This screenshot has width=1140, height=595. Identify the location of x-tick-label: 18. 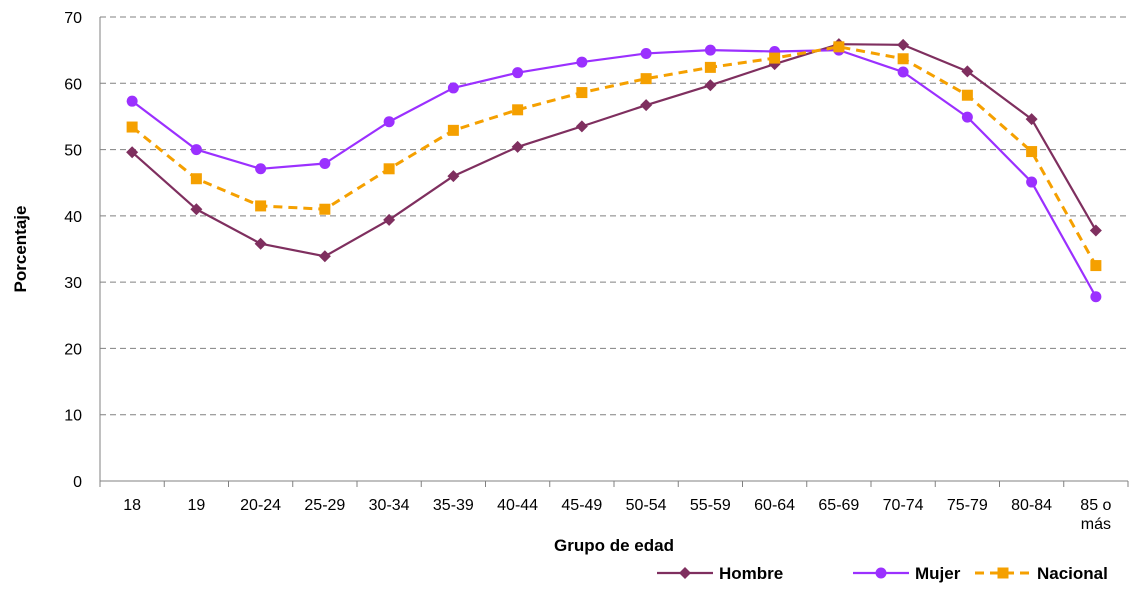
(132, 505).